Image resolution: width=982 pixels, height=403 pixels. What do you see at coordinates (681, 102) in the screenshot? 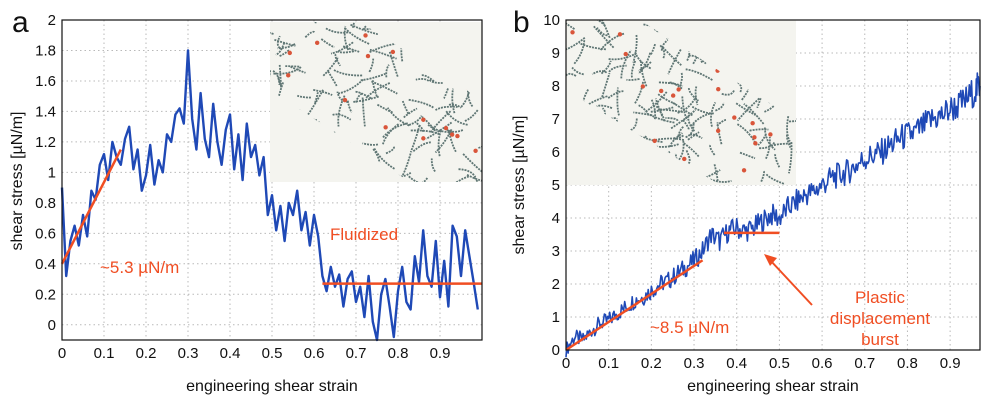
I see `inset-network-image-b` at bounding box center [681, 102].